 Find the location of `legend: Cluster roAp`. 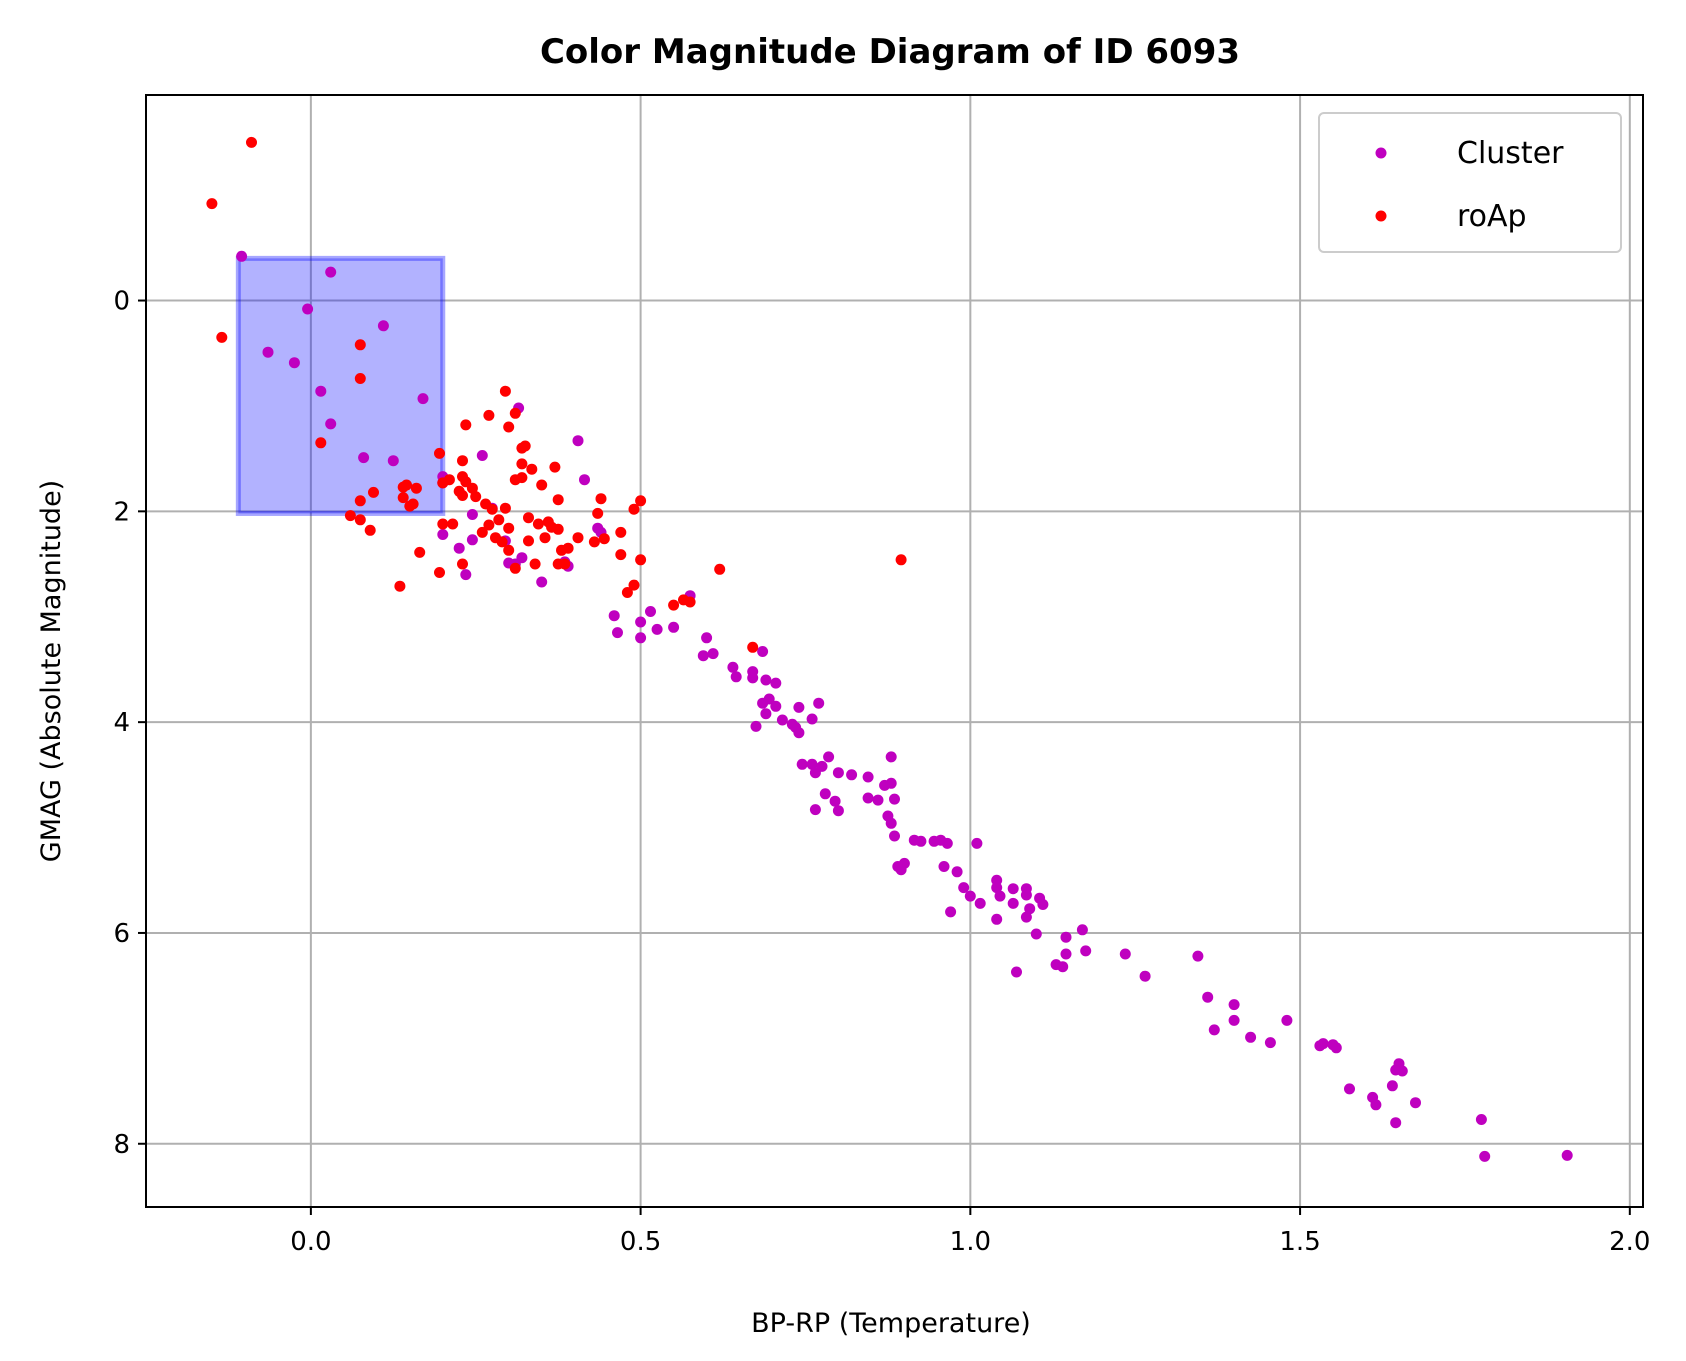

legend: Cluster roAp is located at coordinates (1470, 182).